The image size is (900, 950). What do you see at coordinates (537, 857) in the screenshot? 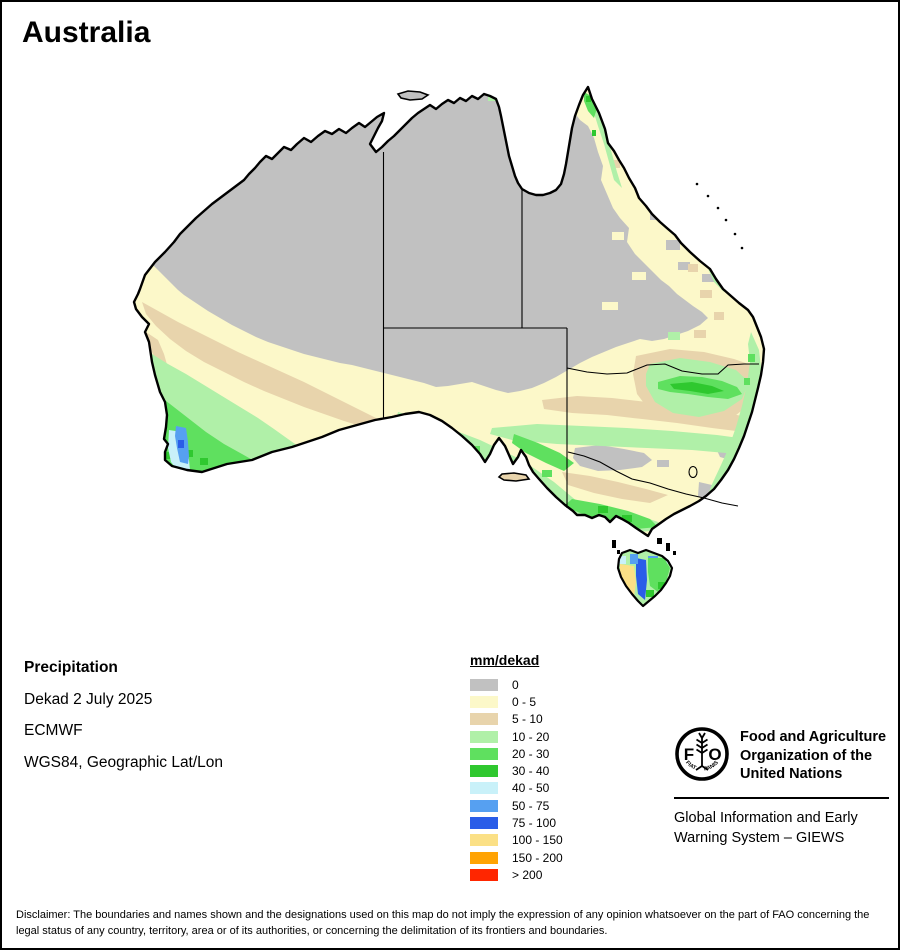
I see `legend-label: 150 - 200` at bounding box center [537, 857].